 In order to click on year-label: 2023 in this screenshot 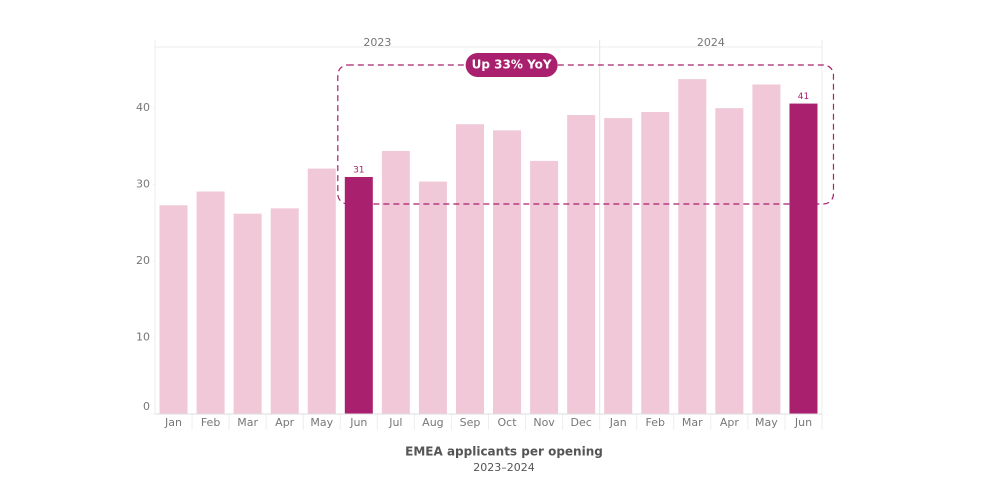, I will do `click(377, 42)`.